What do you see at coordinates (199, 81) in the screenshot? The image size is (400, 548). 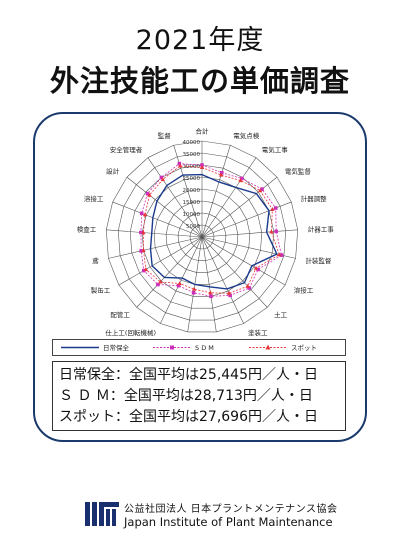 I see `main-title: 外注技能工の単価調査` at bounding box center [199, 81].